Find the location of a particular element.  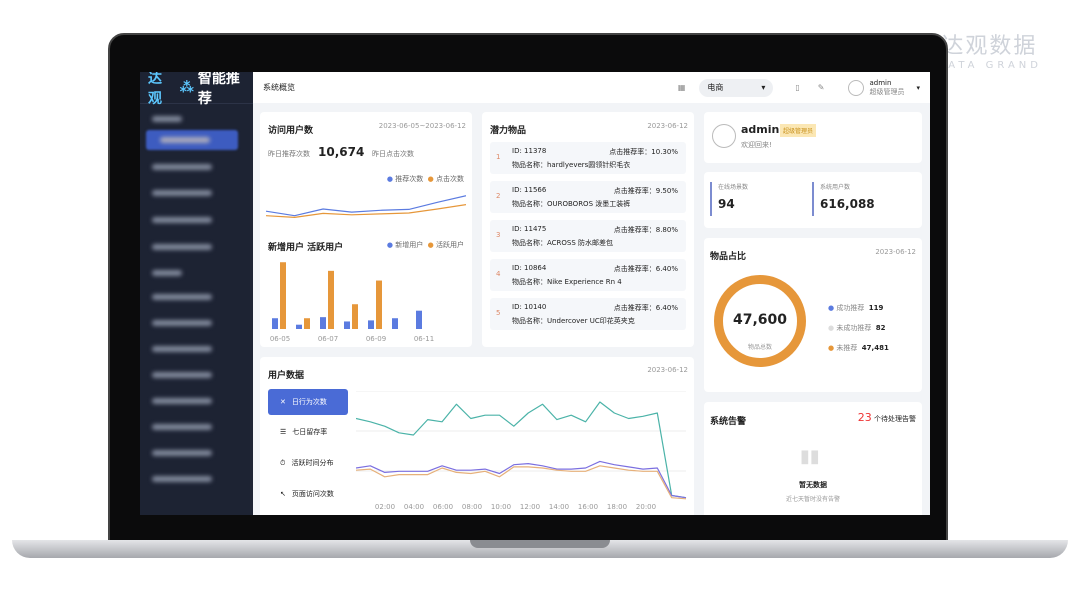

document-icon: ▯ is located at coordinates (797, 87).